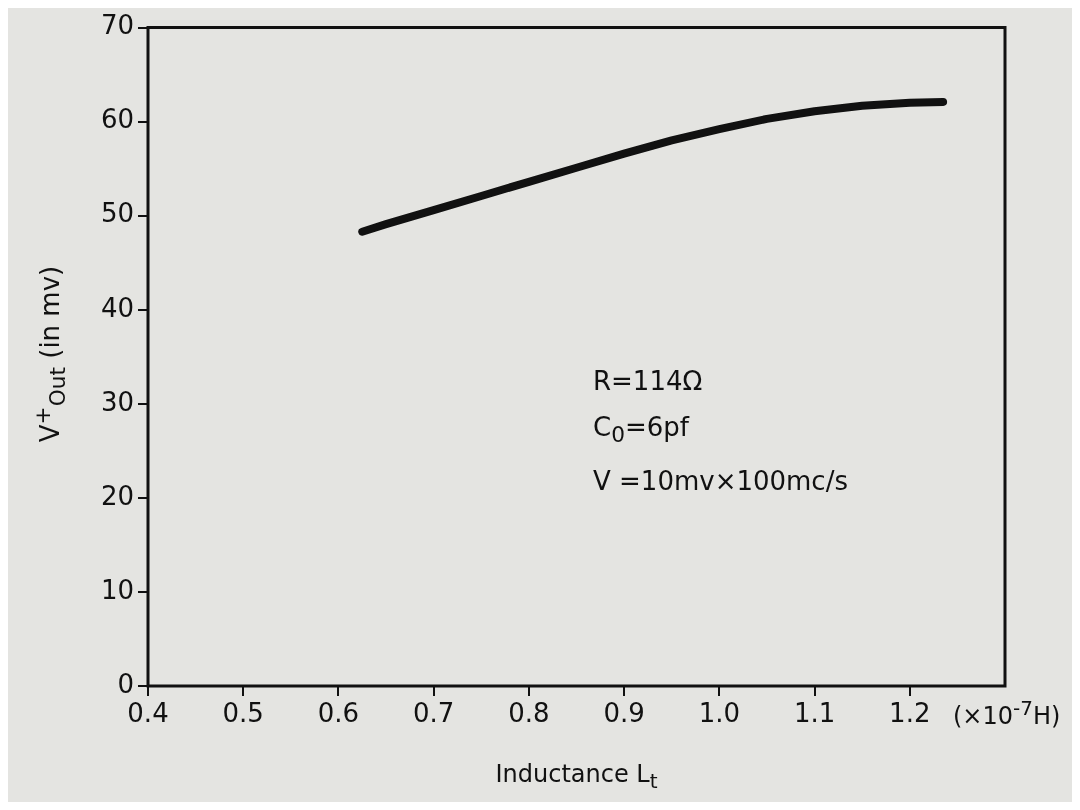 The image size is (1080, 810). I want to click on x-tick-label: 1.2, so click(910, 713).